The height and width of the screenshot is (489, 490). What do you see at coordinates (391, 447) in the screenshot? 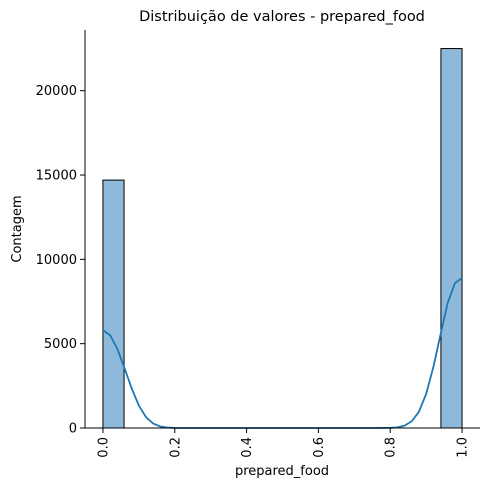
I see `x-tick-label: 0.8` at bounding box center [391, 447].